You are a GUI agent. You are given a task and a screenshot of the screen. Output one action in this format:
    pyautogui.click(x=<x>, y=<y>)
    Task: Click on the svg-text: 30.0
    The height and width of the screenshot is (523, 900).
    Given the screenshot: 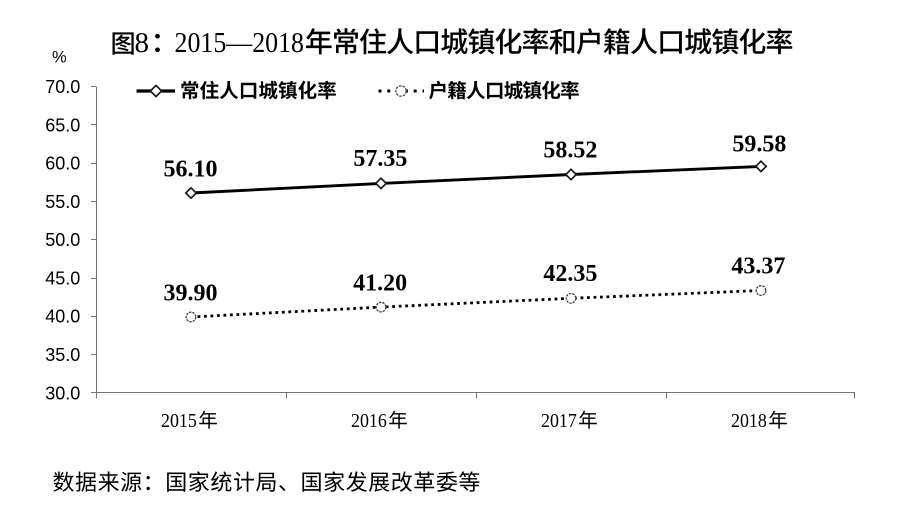 What is the action you would take?
    pyautogui.click(x=62, y=393)
    